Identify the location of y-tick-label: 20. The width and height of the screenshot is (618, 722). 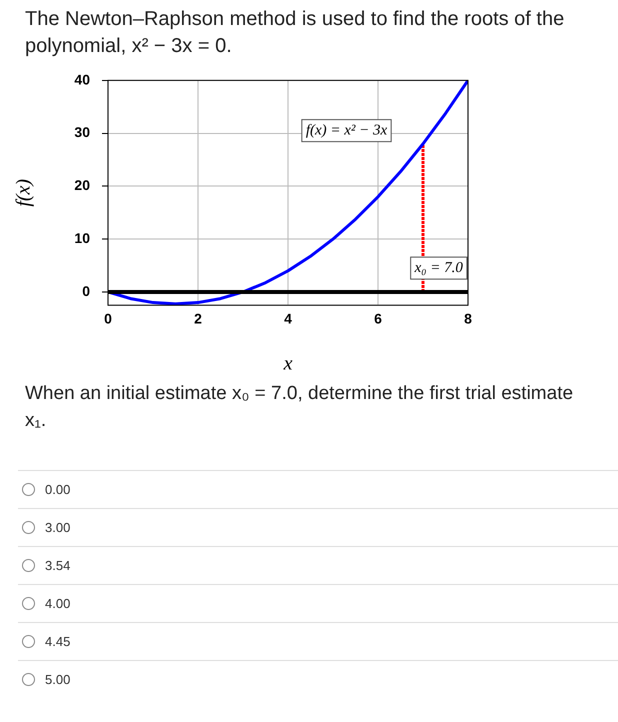
(82, 185).